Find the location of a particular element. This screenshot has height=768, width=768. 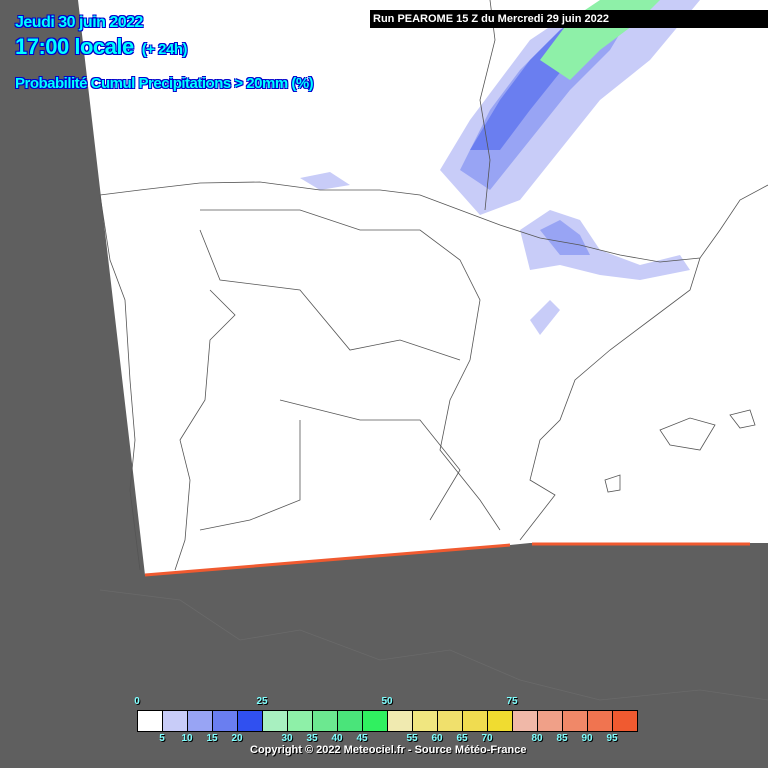

legend-label-top: 0 is located at coordinates (137, 701).